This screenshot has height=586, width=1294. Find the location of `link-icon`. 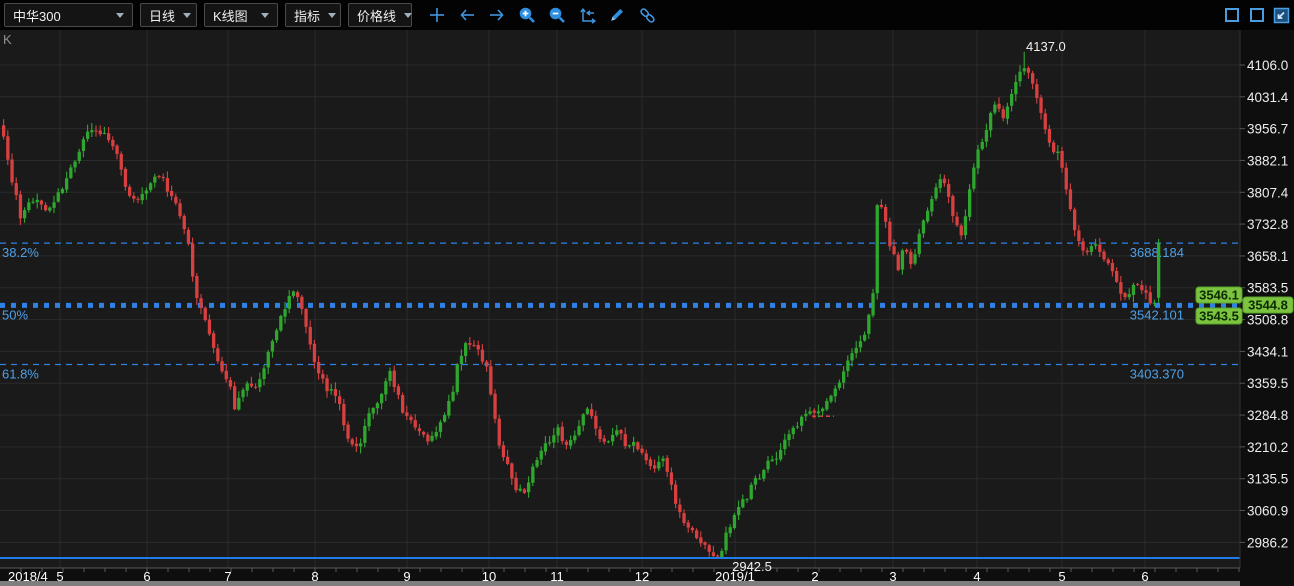

link-icon is located at coordinates (647, 15).